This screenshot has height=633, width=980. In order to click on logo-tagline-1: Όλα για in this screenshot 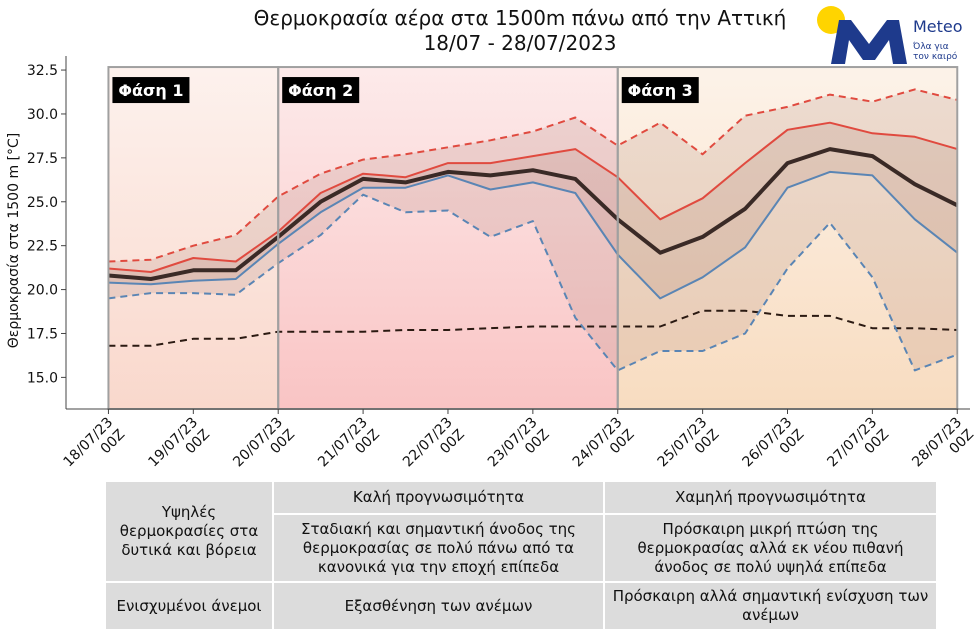, I will do `click(931, 47)`.